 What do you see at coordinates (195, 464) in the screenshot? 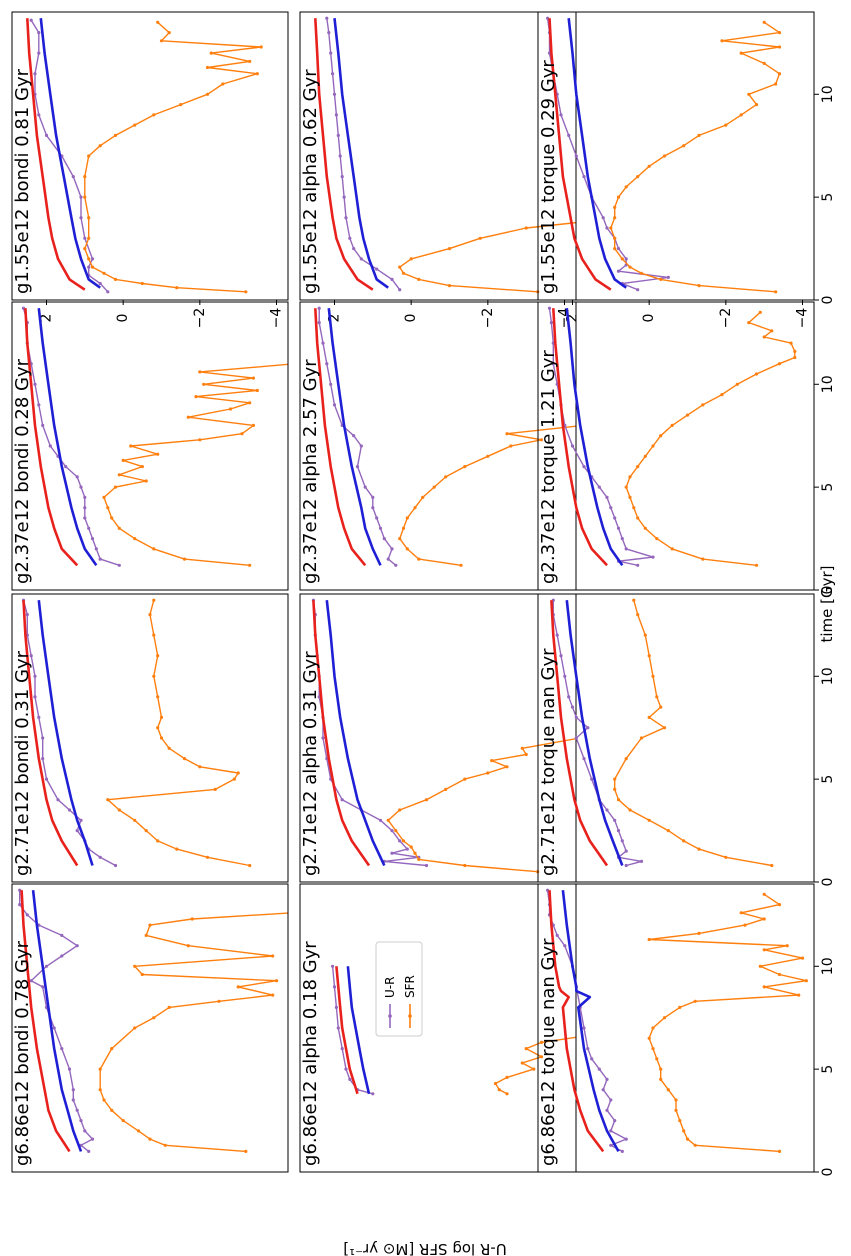
I see `series-sfr-line` at bounding box center [195, 464].